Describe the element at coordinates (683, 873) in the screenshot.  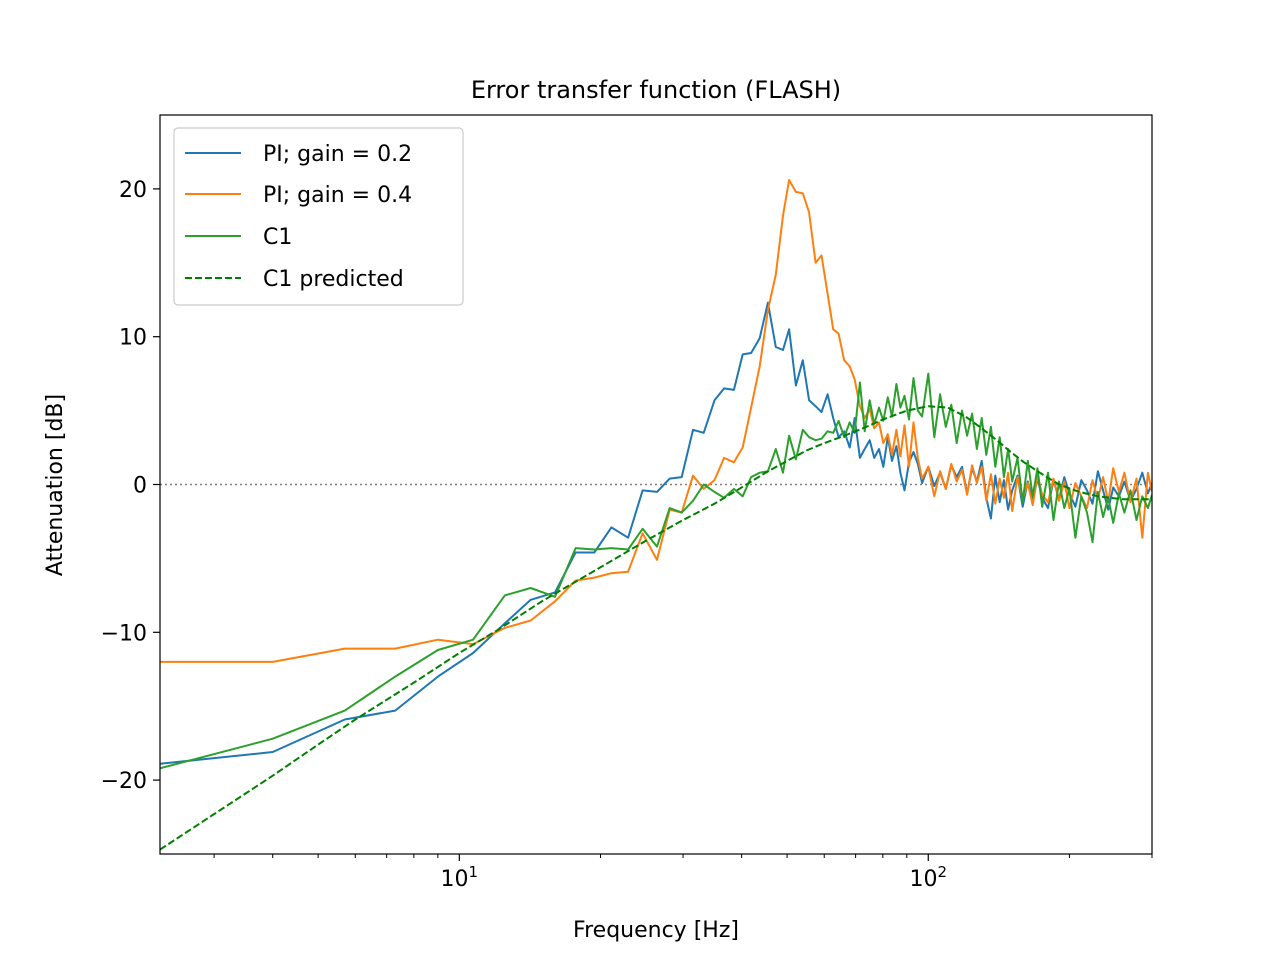
I see `x-axis: 10¹ 10²` at that location.